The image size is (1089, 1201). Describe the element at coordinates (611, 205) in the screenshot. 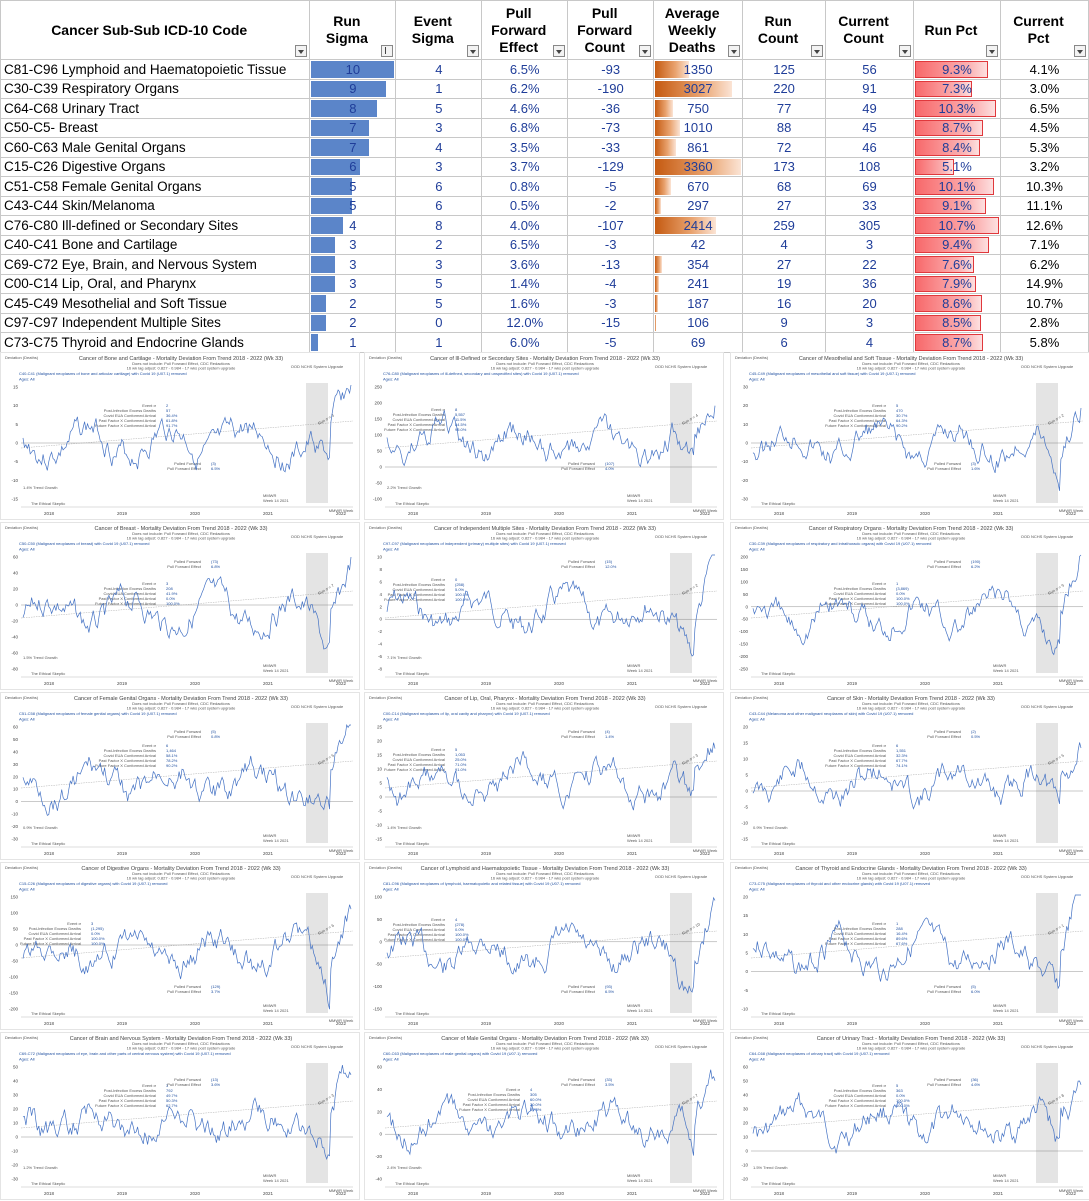

I see `pf-count-cell: -2` at that location.